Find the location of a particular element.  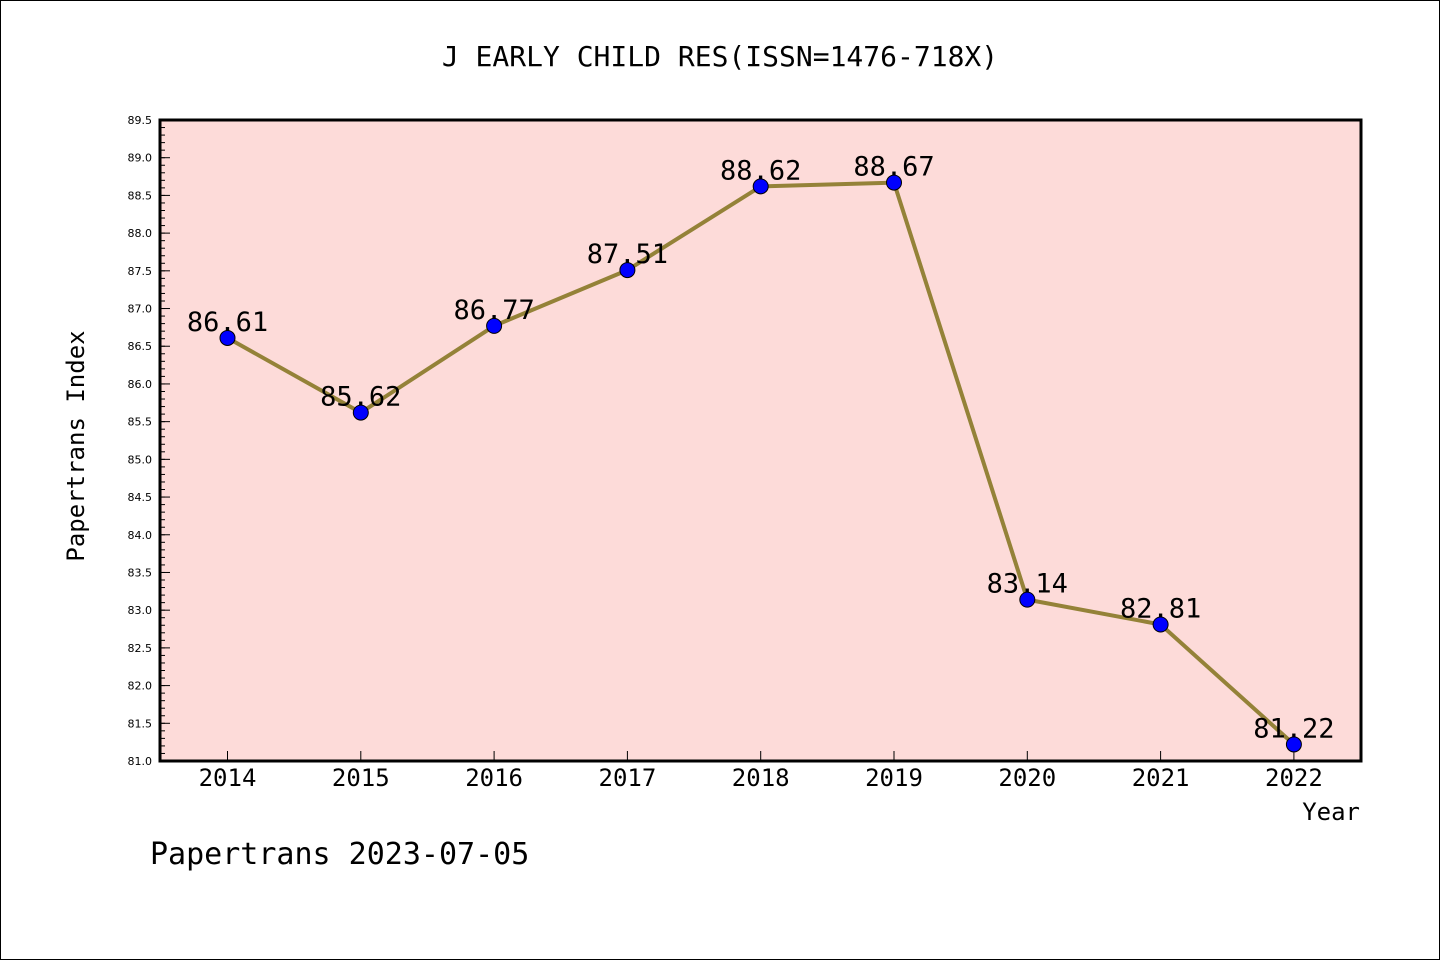

y-tick-label: 81.0 is located at coordinates (140, 761).